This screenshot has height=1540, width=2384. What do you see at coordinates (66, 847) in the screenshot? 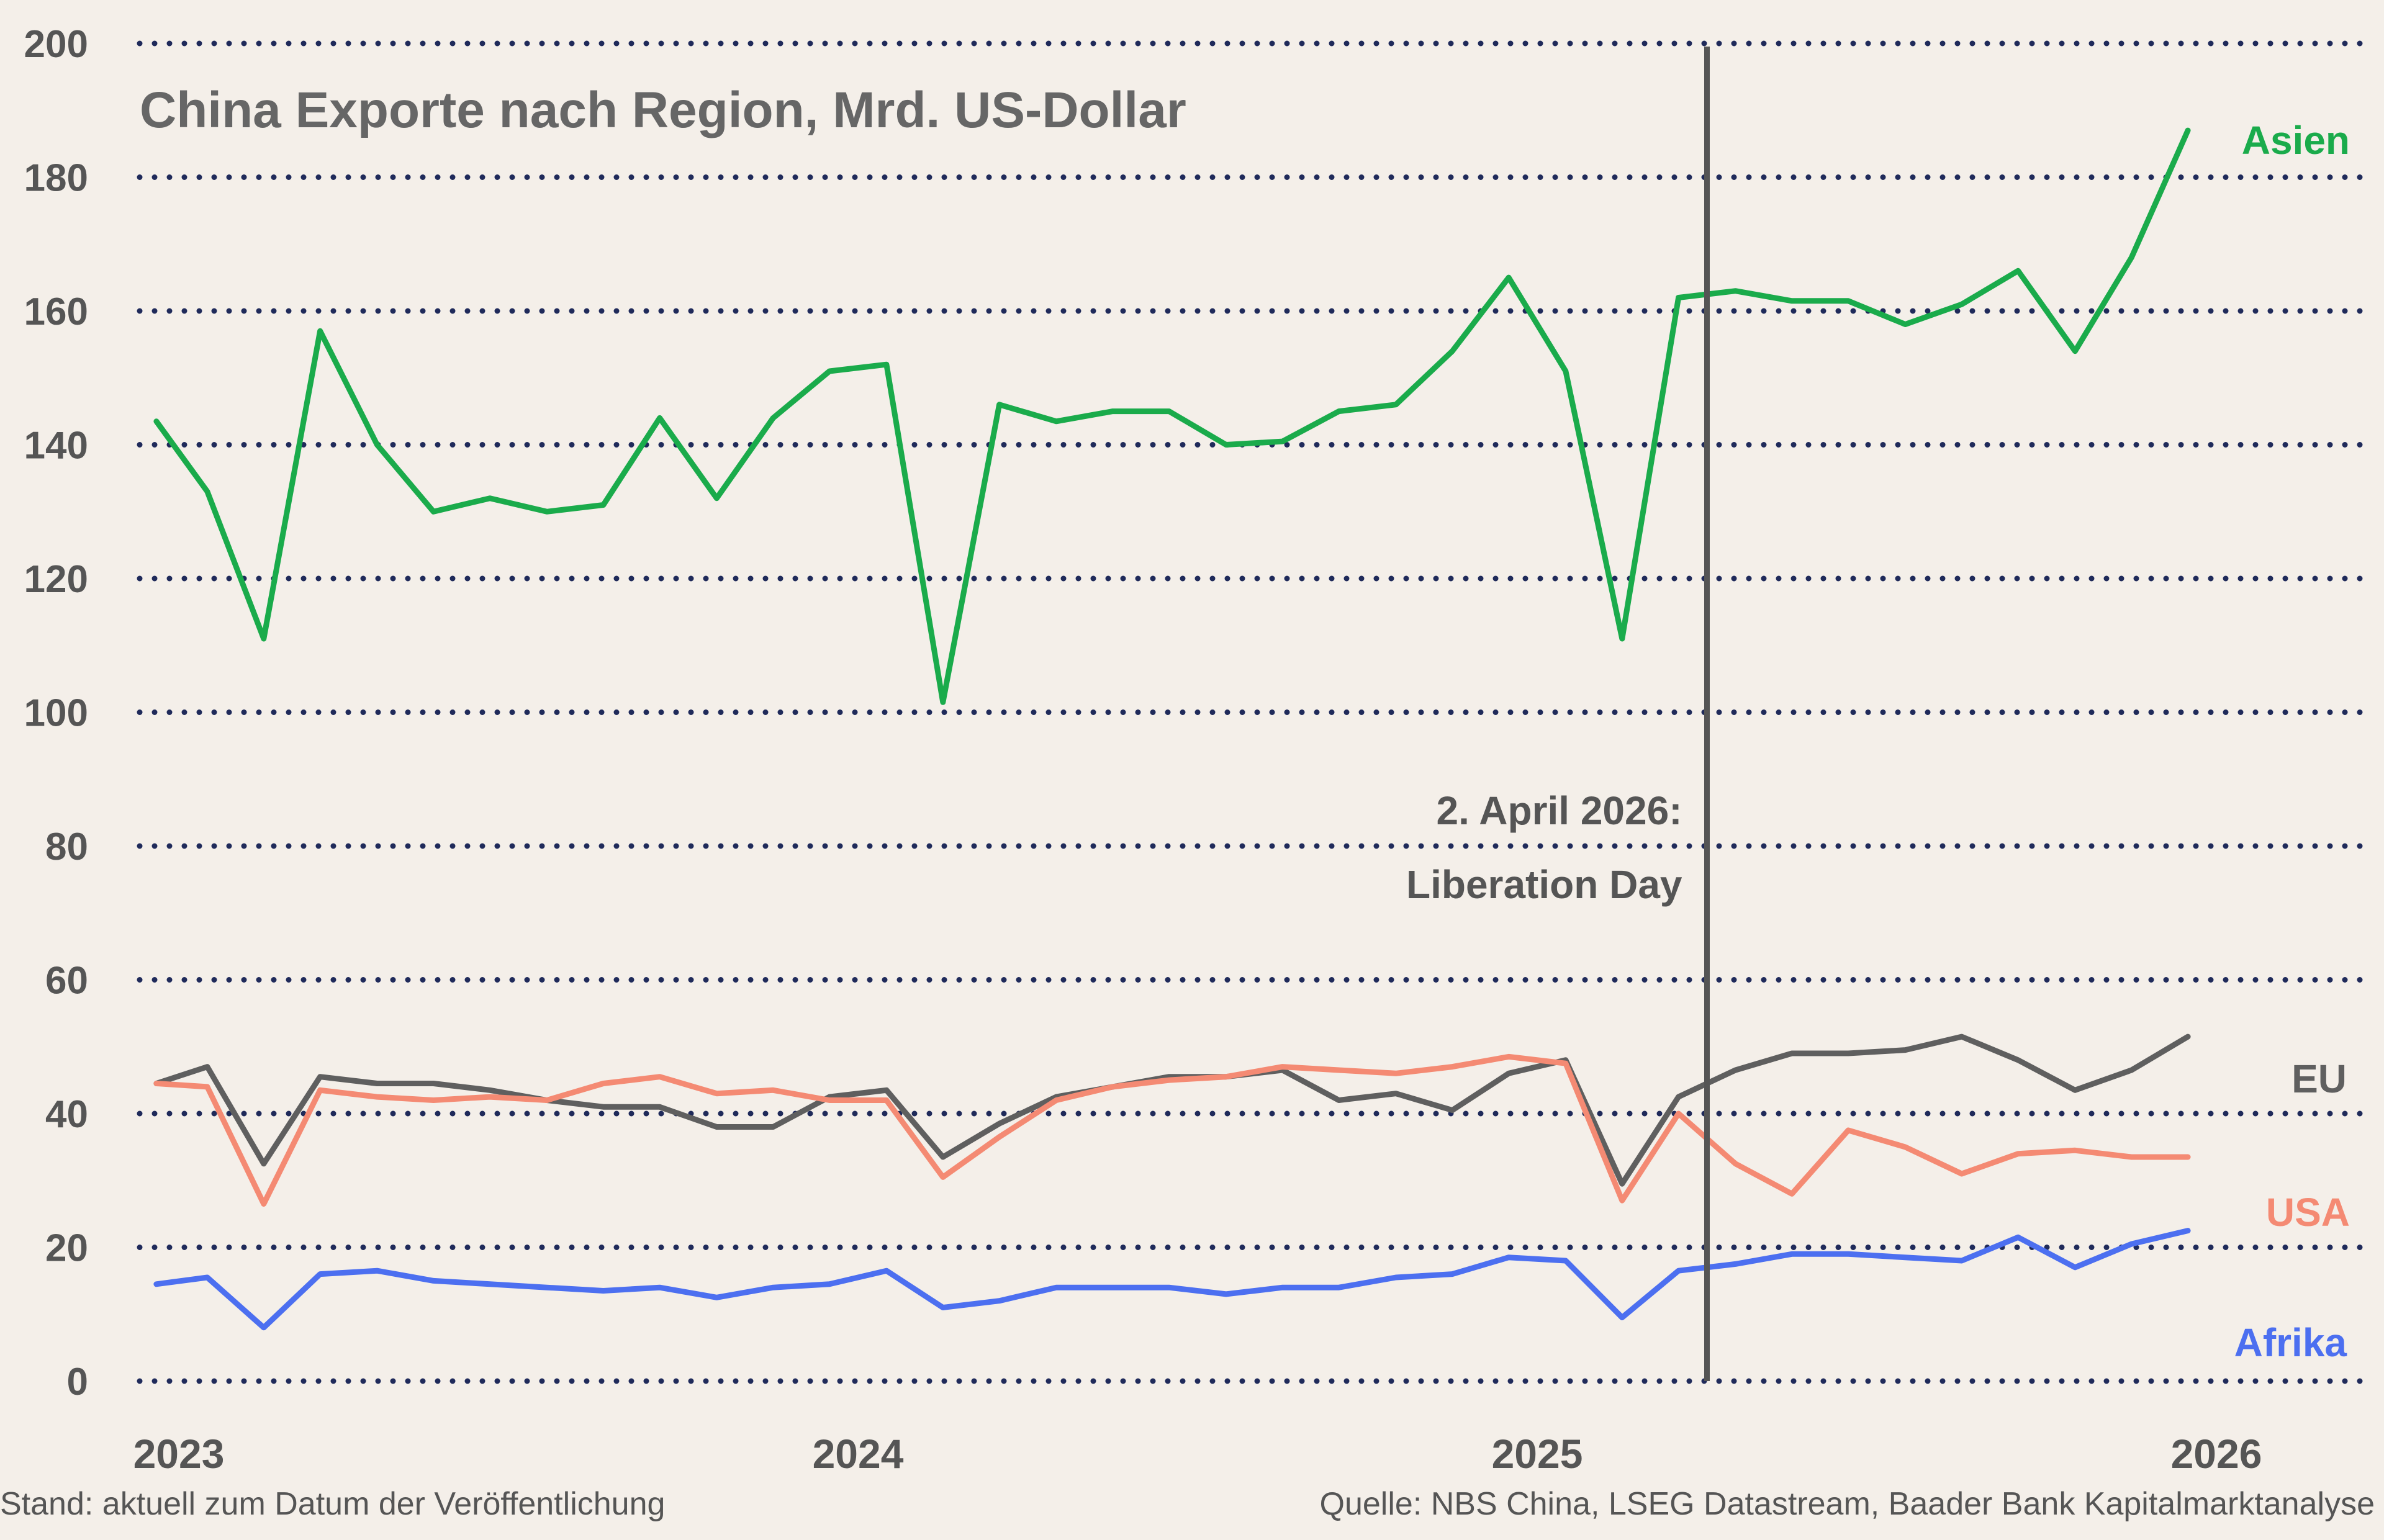
I see `y-tick-label: 80` at bounding box center [66, 847].